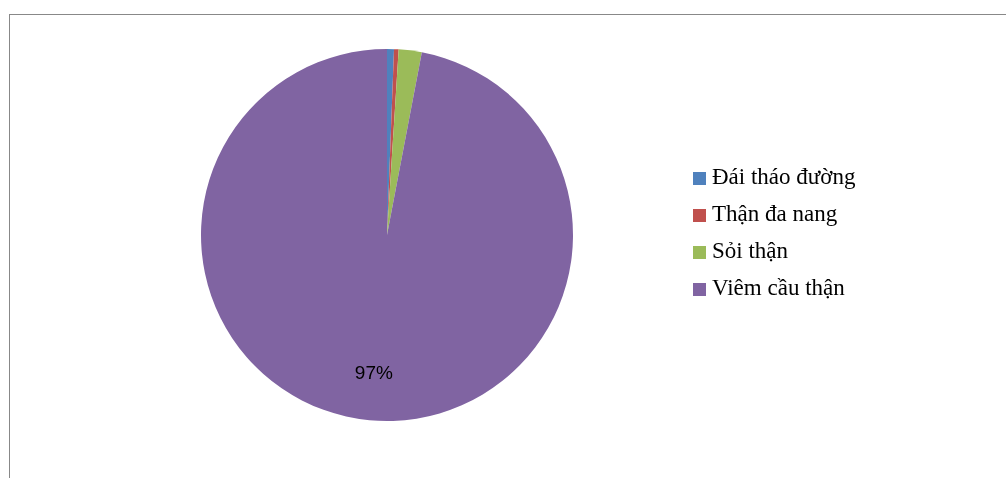 The width and height of the screenshot is (1006, 478). I want to click on data-label: 97%, so click(373, 372).